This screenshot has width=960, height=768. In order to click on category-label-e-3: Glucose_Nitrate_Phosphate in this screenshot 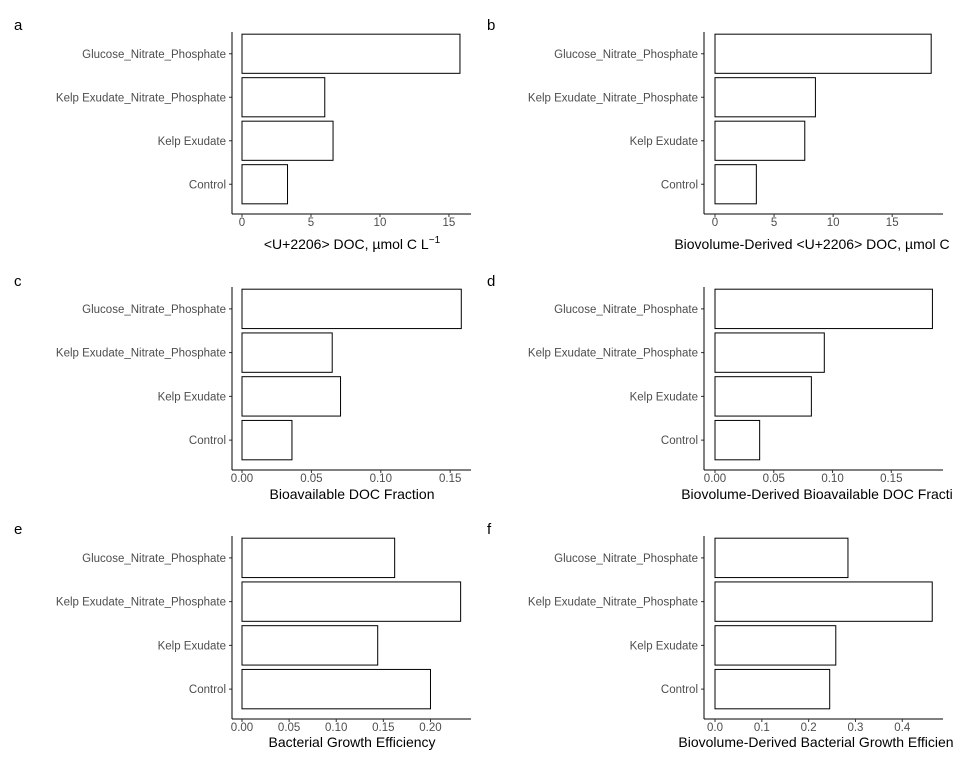, I will do `click(154, 559)`.